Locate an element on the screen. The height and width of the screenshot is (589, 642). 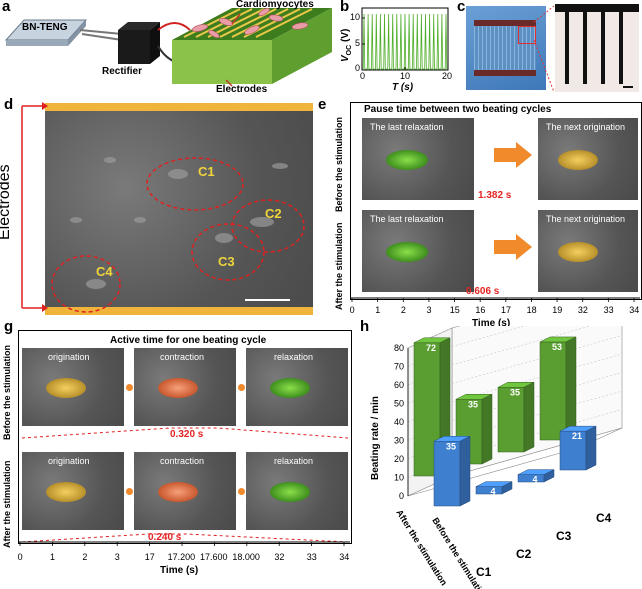
h-ytick-label: 70 is located at coordinates (399, 367).